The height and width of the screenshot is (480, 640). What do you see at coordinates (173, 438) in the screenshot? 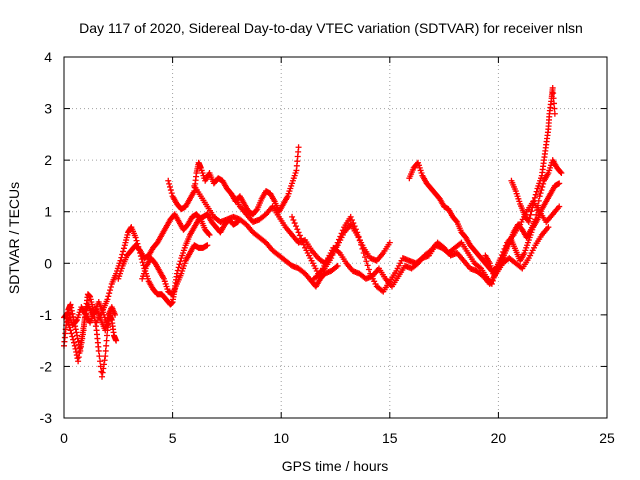
I see `x-tick-label: 5` at bounding box center [173, 438].